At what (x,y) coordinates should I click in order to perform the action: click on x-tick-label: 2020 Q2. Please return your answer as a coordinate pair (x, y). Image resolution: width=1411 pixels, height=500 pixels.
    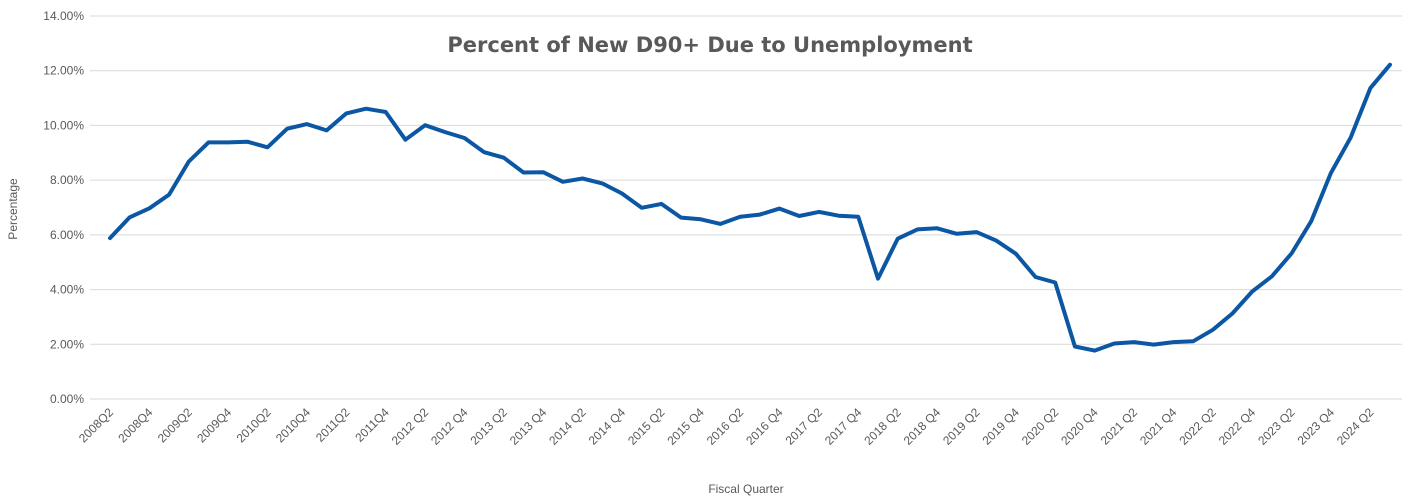
    Looking at the image, I should click on (1040, 426).